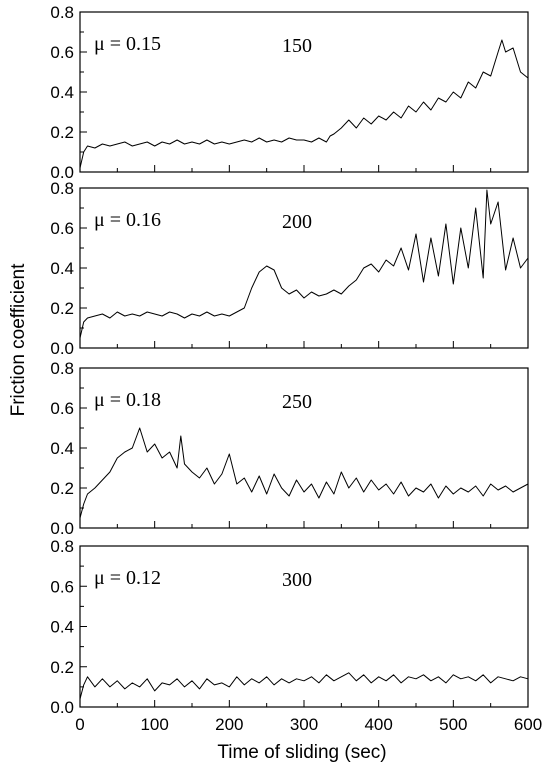  Describe the element at coordinates (528, 724) in the screenshot. I see `x-tick-label: 600` at that location.